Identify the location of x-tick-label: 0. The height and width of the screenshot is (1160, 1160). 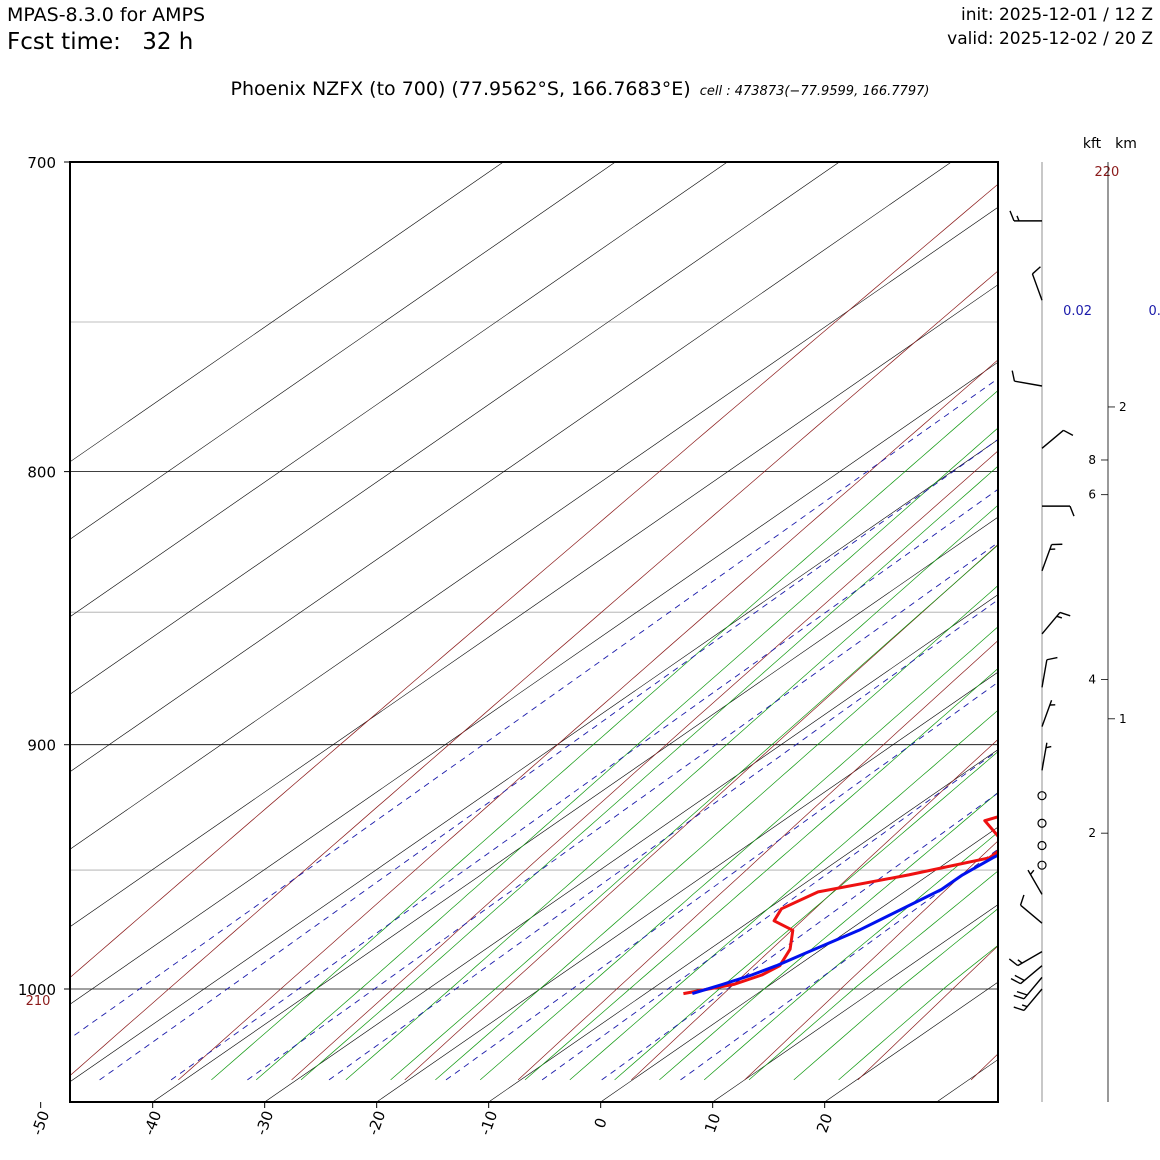
(601, 1122).